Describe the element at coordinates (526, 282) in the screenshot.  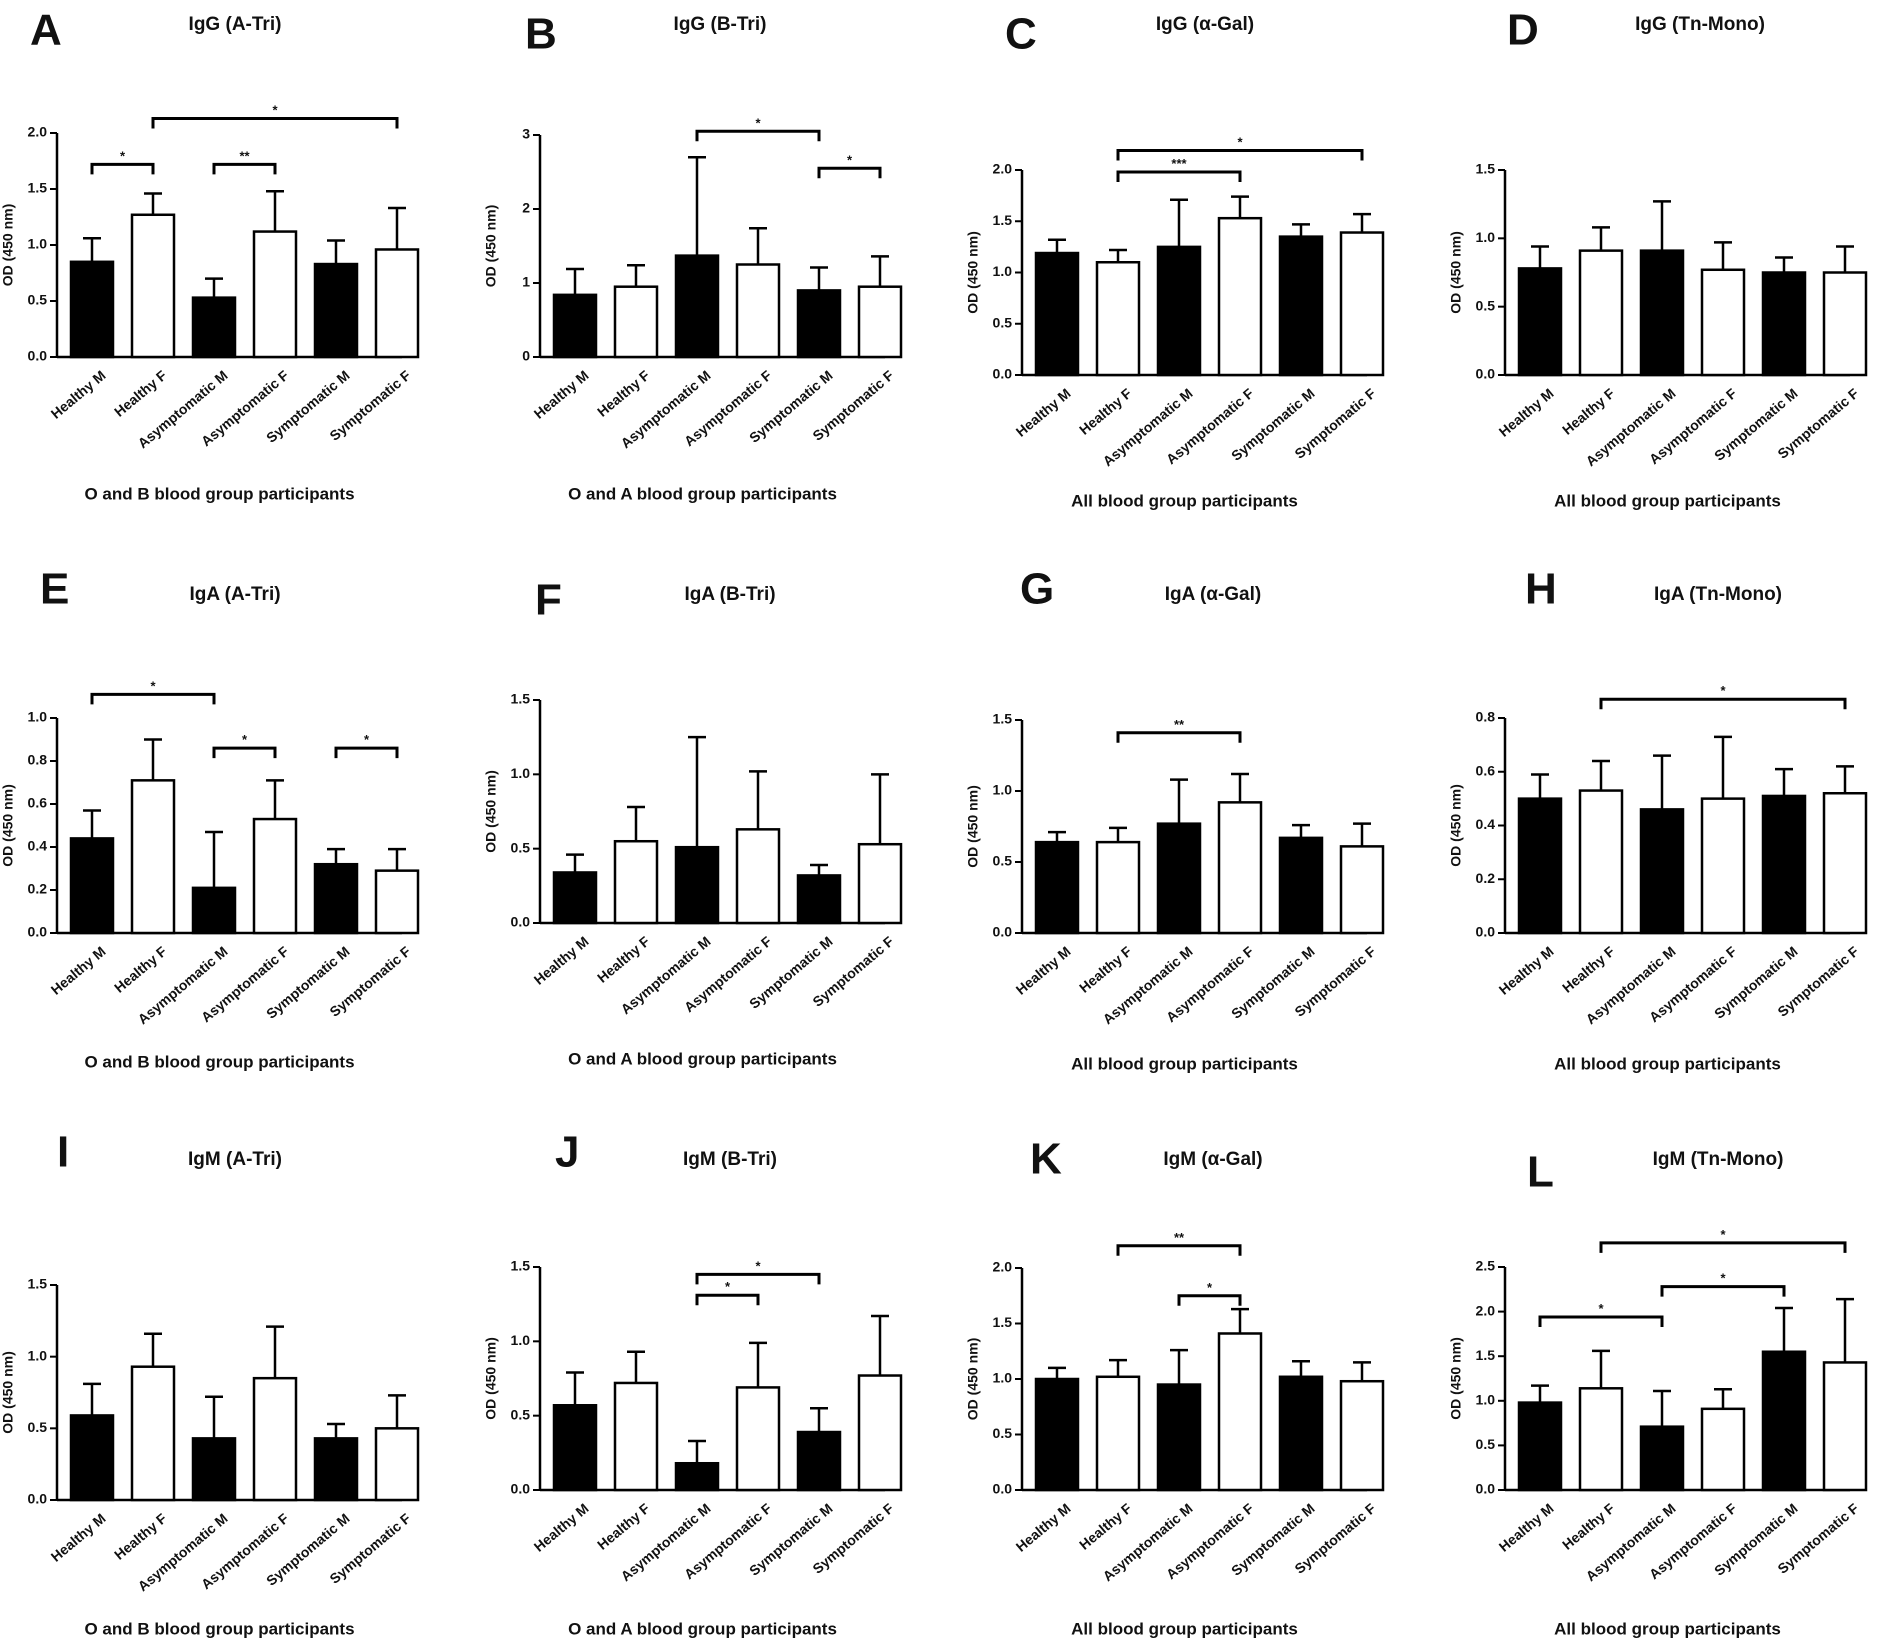
I see `y-tick-label: 1` at that location.